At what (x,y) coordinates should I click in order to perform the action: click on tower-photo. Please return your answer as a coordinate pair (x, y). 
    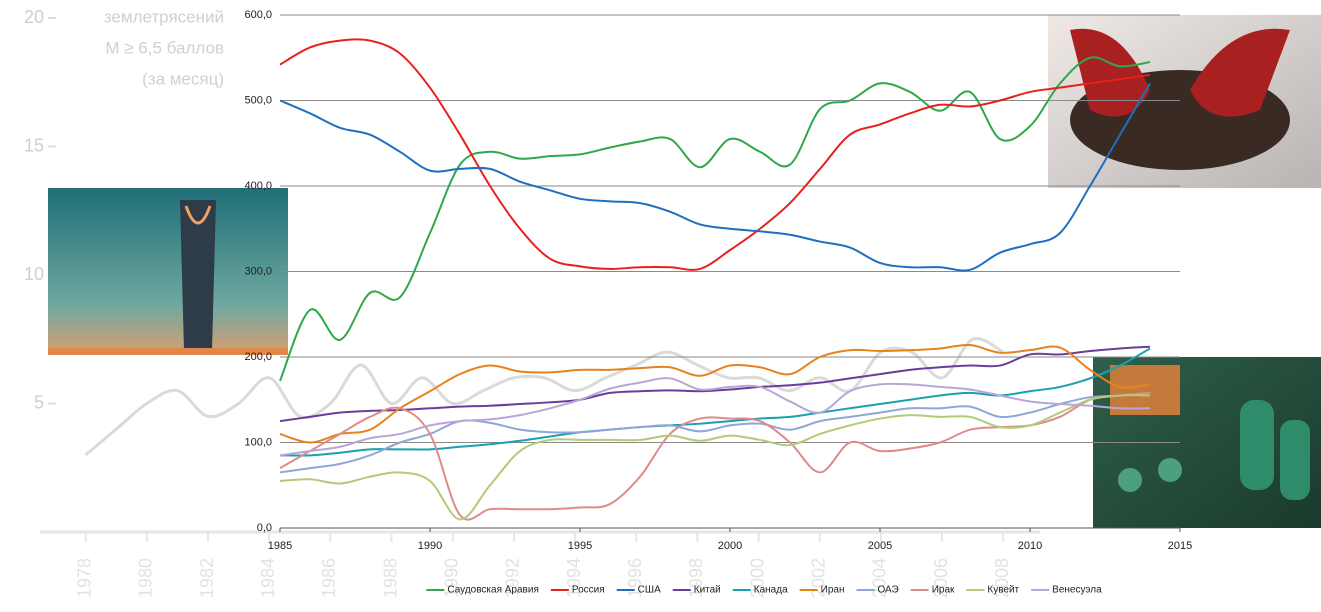
    Looking at the image, I should click on (168, 271).